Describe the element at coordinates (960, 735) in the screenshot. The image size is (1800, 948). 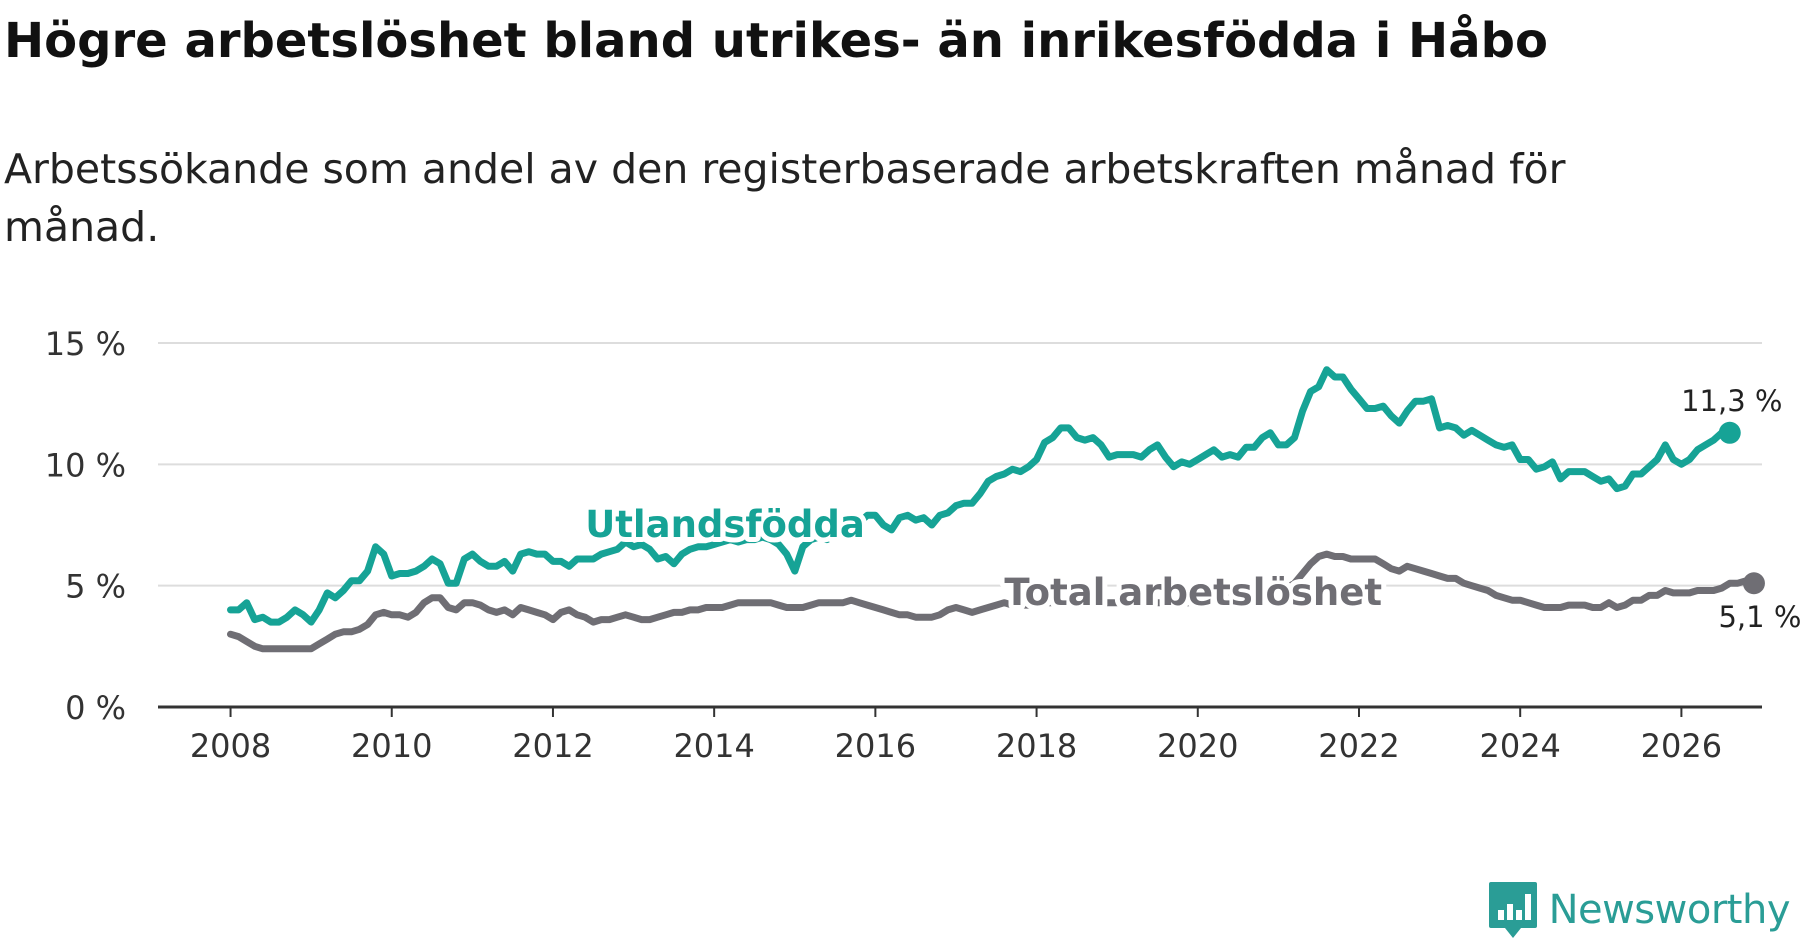
I see `x-axis: 2008 2010 2012 2014 2016 2018 2020 2022 2024 2026` at that location.